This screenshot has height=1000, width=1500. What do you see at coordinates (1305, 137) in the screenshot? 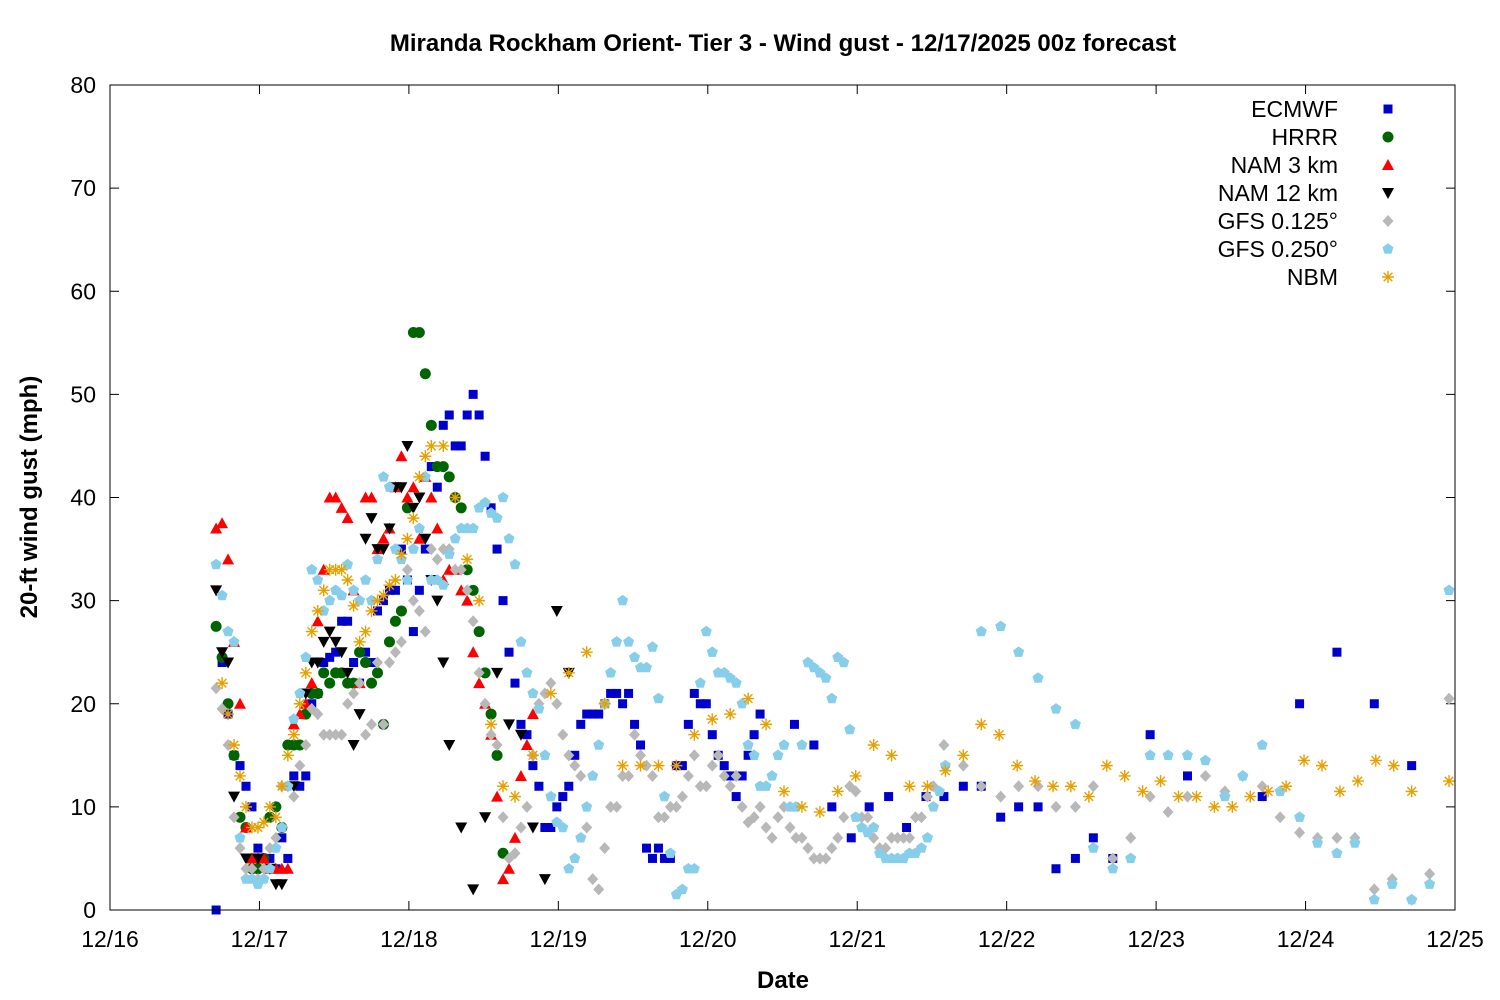
I see `legend-label: HRRR` at bounding box center [1305, 137].